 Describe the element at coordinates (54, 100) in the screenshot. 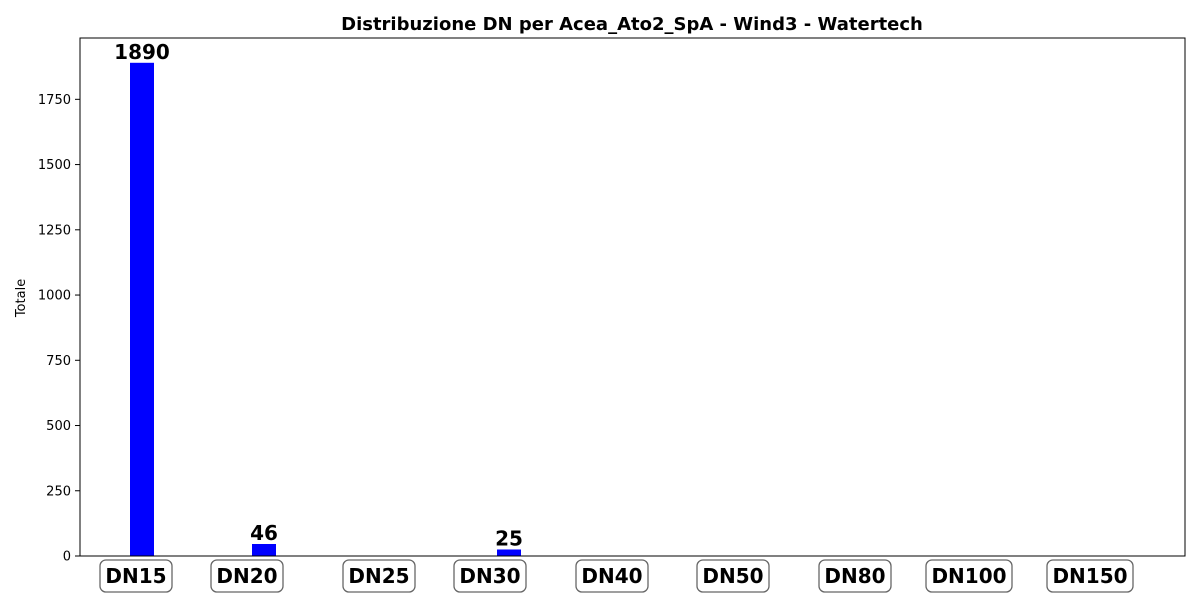

I see `y-tick-label: 1750` at that location.